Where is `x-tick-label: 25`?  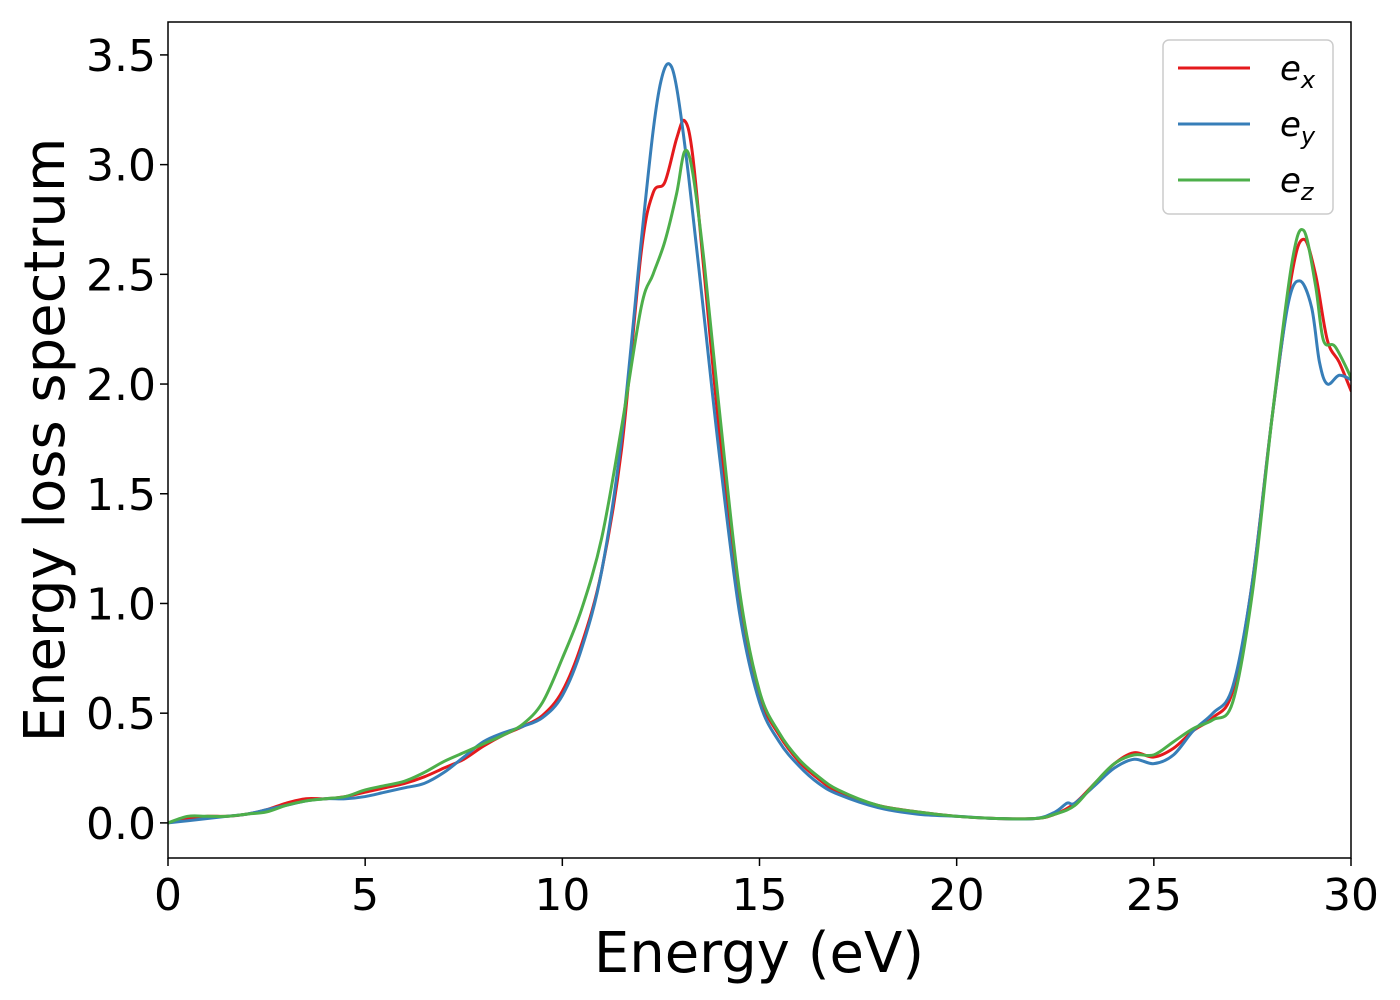
x-tick-label: 25 is located at coordinates (1154, 895).